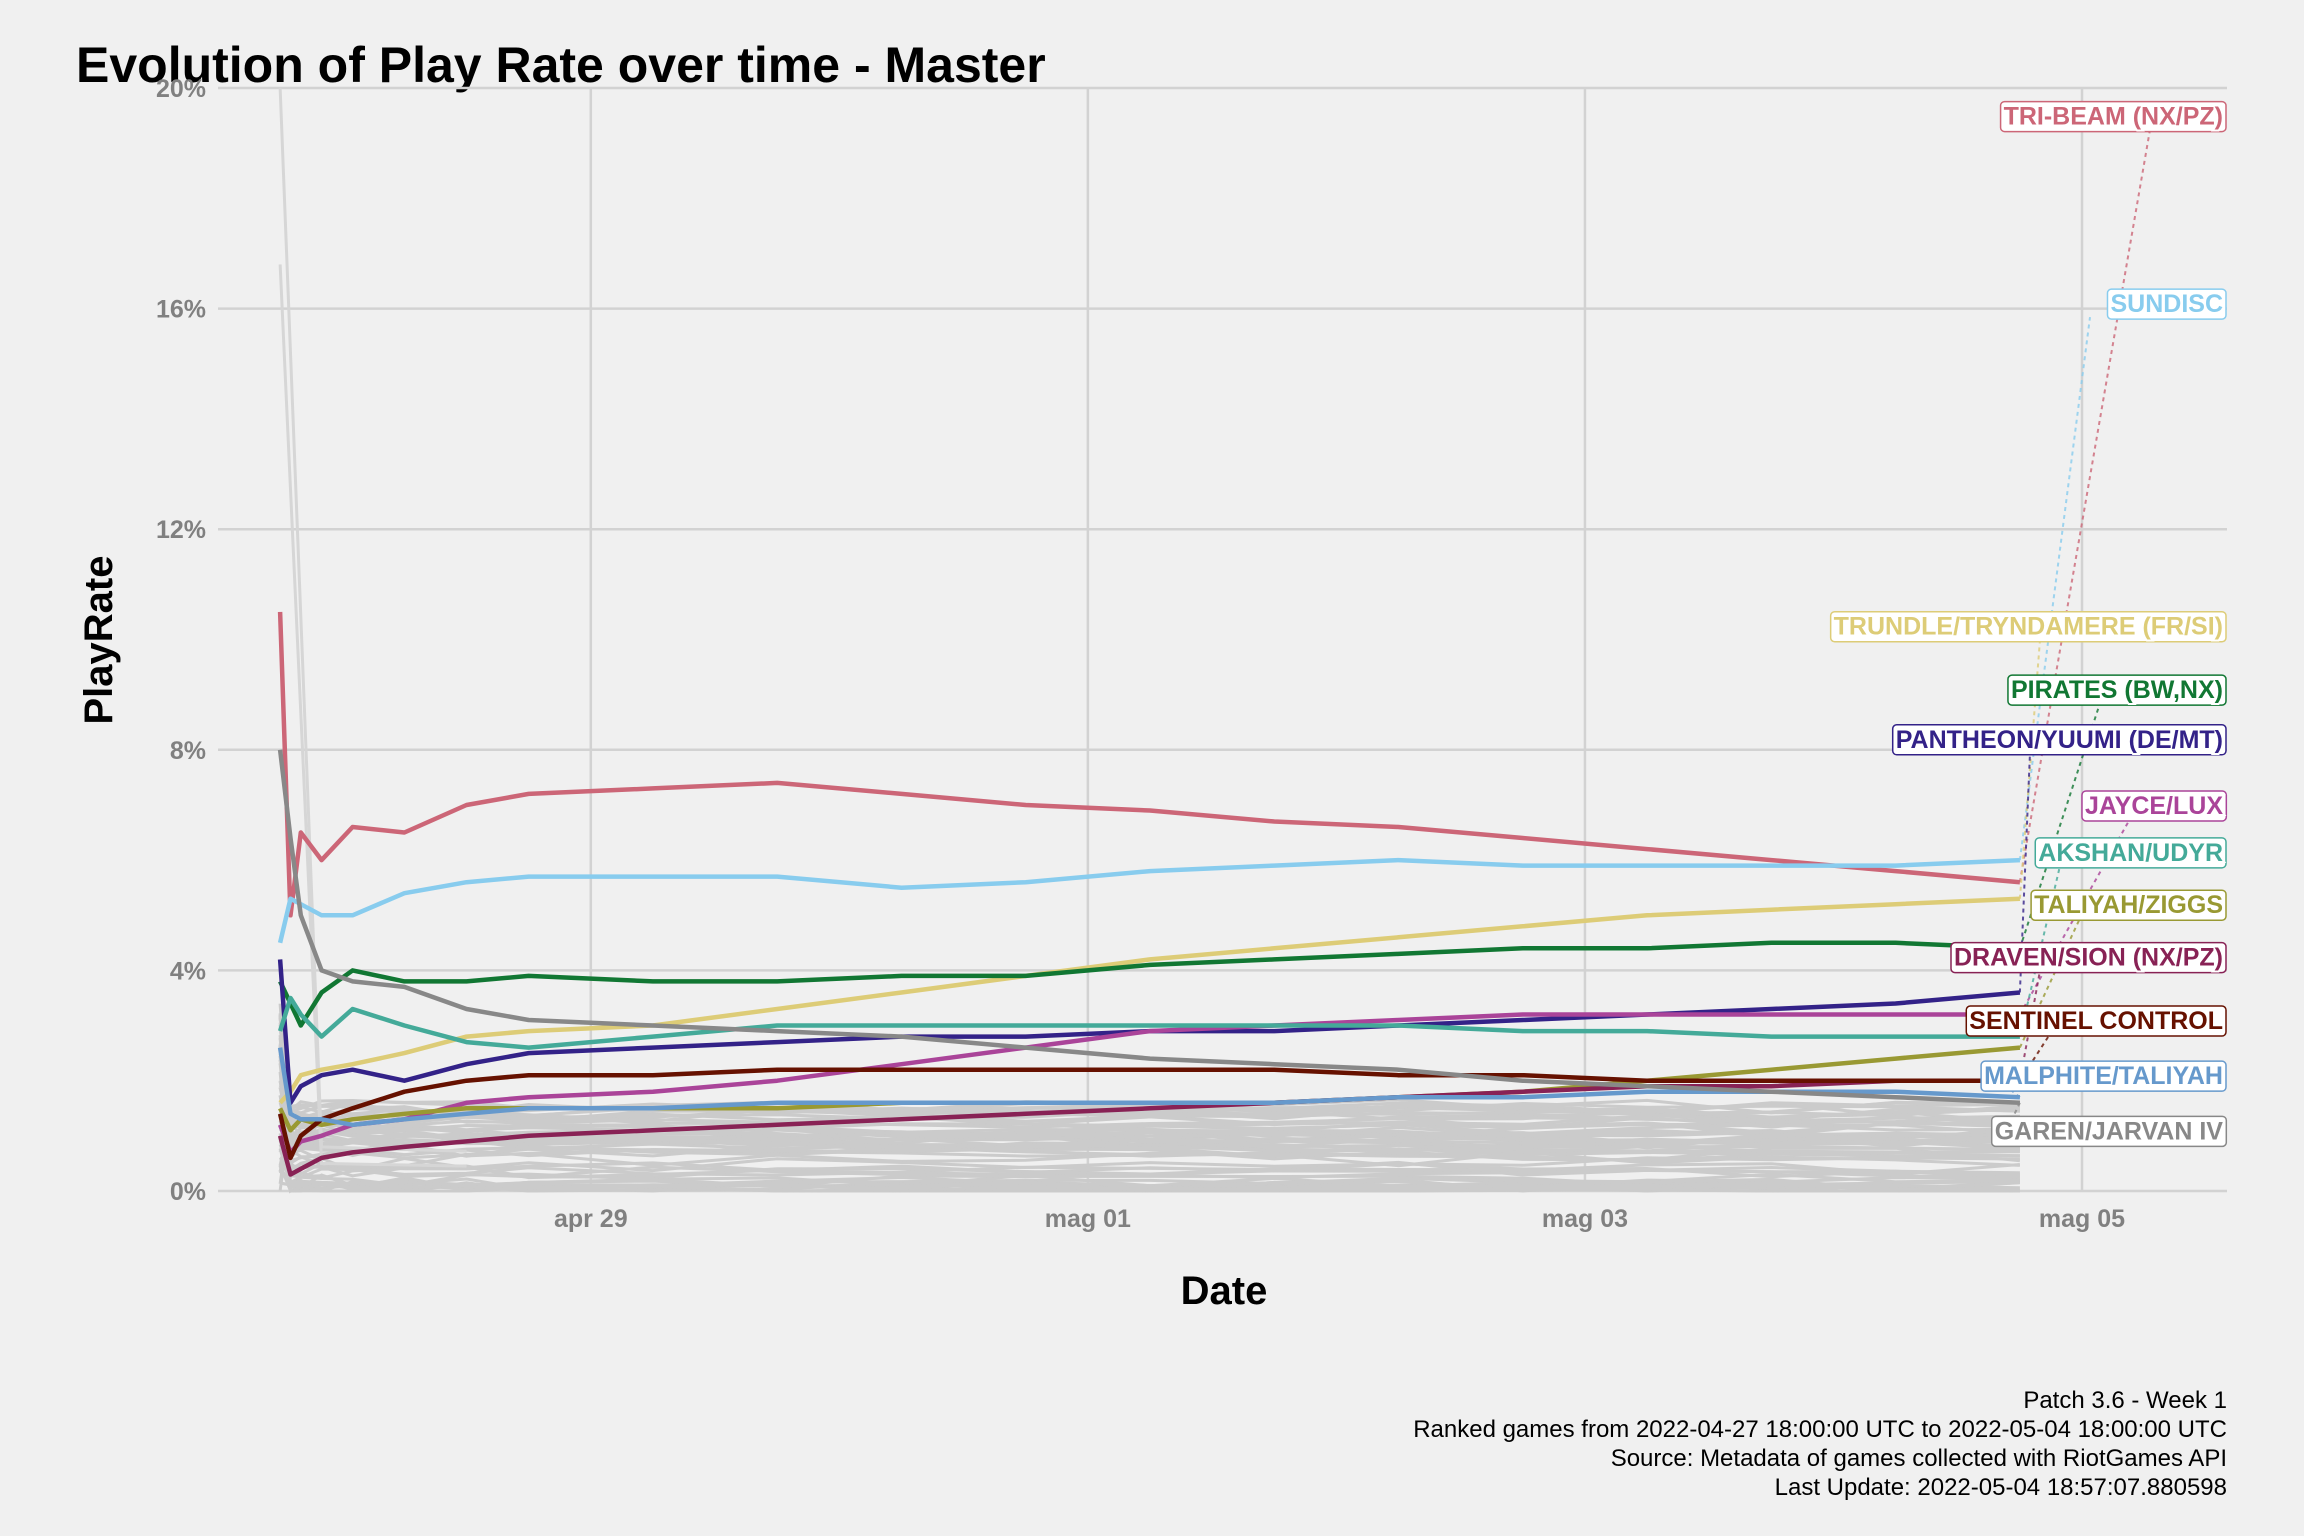  I want to click on series-end-label: TALIYAH/ZIGGS, so click(2128, 905).